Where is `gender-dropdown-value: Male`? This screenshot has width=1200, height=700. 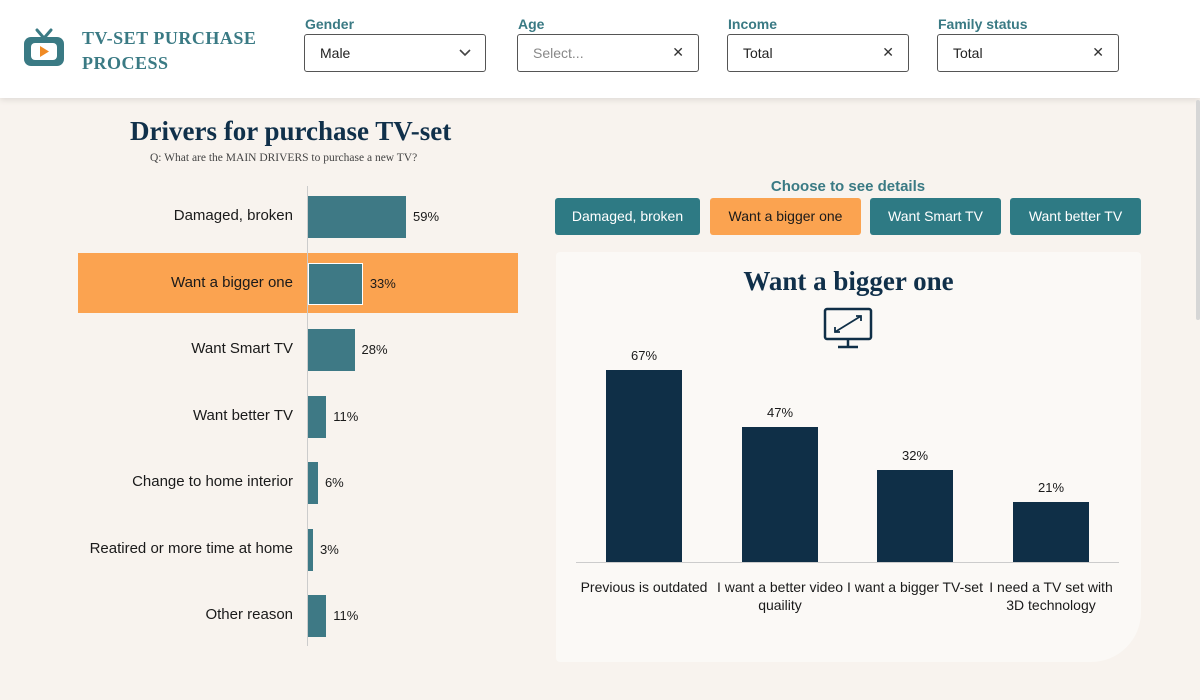 gender-dropdown-value: Male is located at coordinates (335, 53).